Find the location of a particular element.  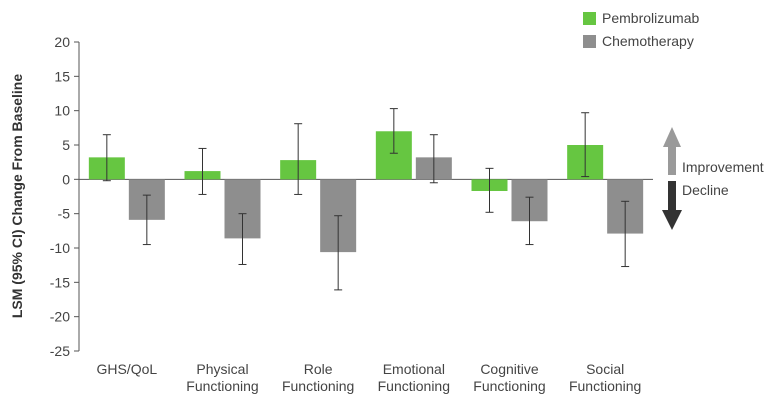

legend: Pembrolizumab Chemotherapy is located at coordinates (641, 29).